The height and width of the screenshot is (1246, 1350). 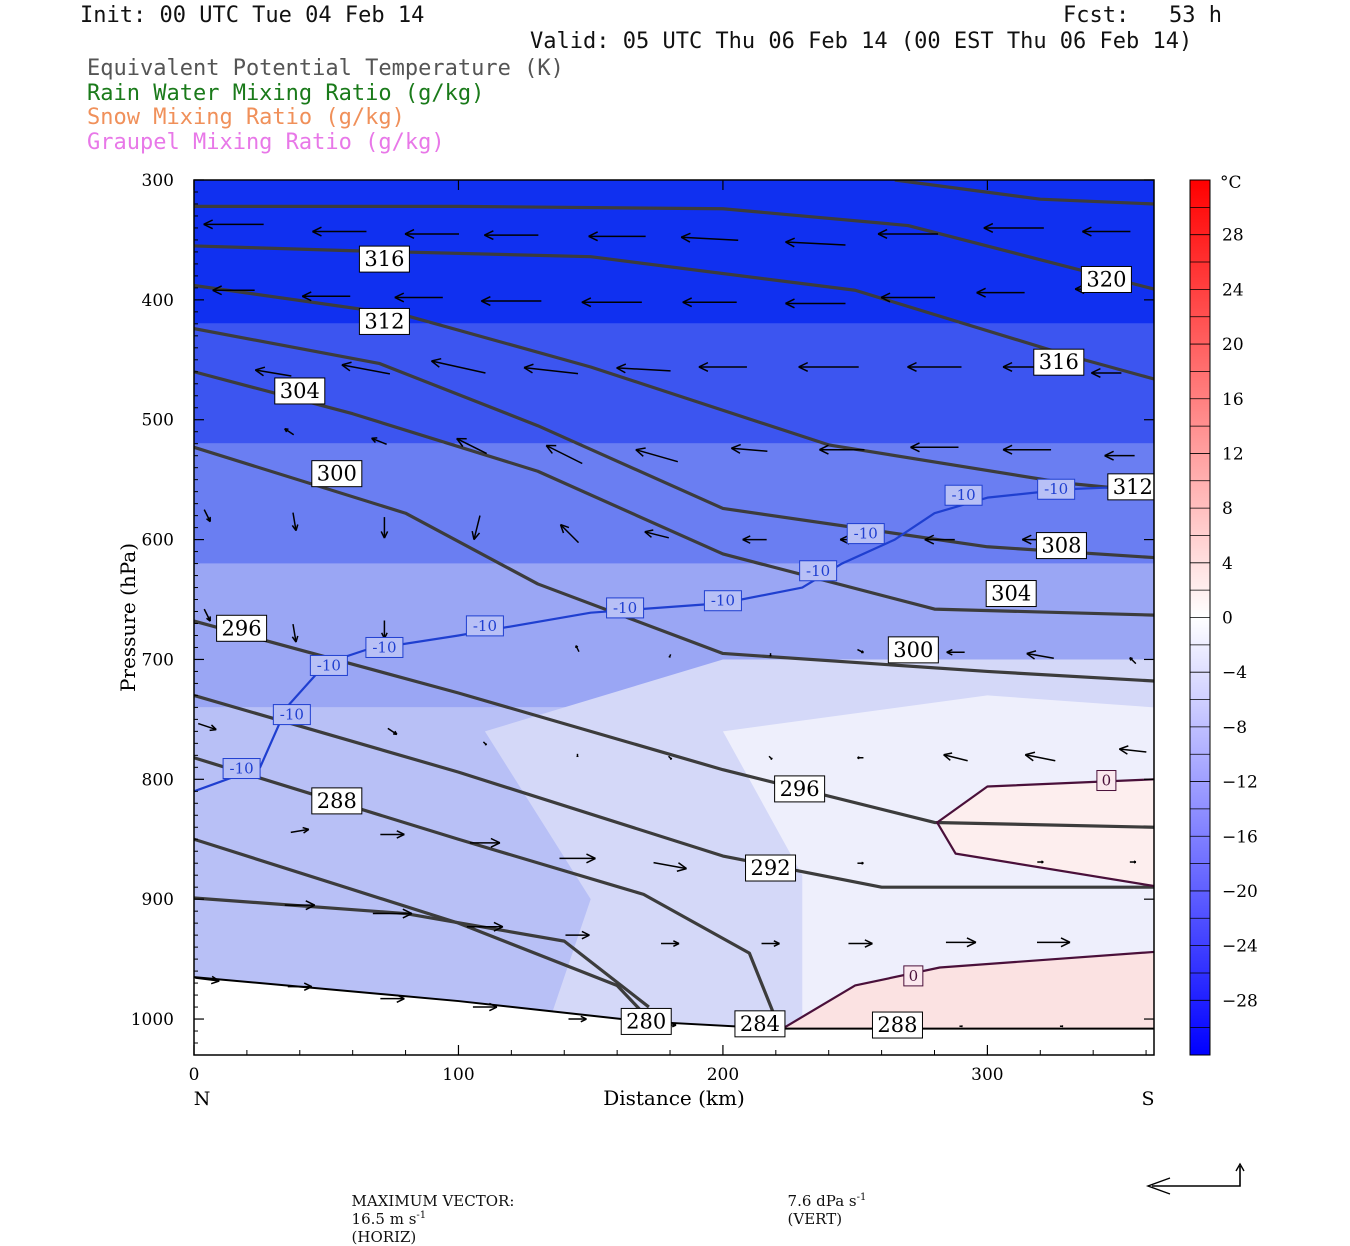 What do you see at coordinates (158, 181) in the screenshot?
I see `y-tick-label: 300` at bounding box center [158, 181].